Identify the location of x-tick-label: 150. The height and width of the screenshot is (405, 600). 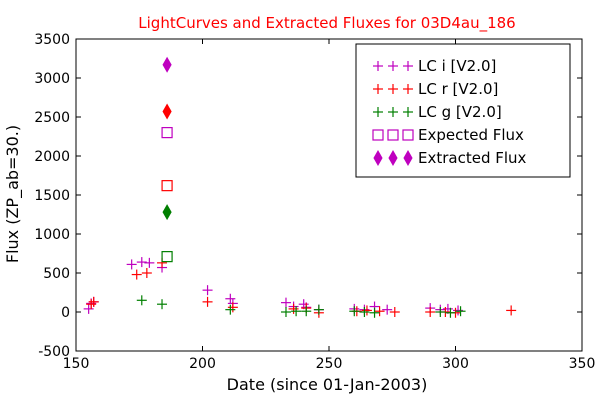
(76, 364).